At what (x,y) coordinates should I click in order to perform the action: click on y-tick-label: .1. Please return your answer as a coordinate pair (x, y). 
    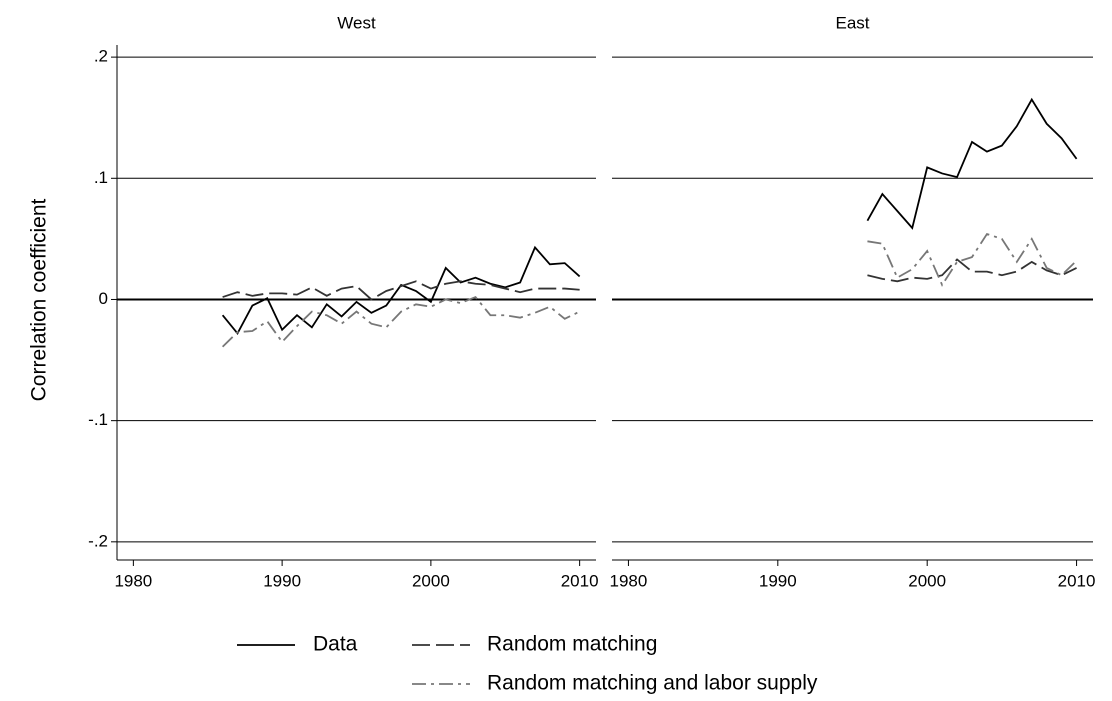
    Looking at the image, I should click on (101, 177).